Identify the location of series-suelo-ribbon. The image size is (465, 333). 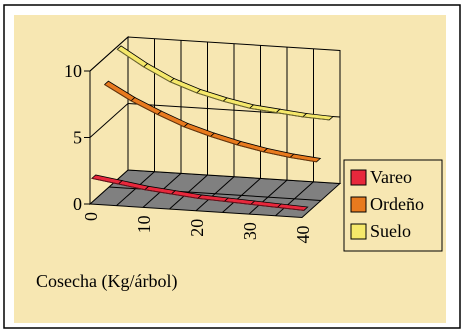
(225, 83).